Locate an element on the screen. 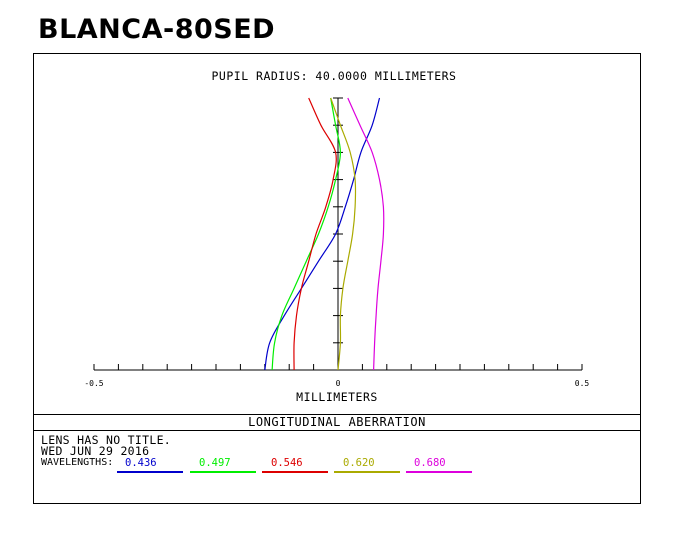 The width and height of the screenshot is (674, 536). legend-label-0.620: 0.620 is located at coordinates (359, 463).